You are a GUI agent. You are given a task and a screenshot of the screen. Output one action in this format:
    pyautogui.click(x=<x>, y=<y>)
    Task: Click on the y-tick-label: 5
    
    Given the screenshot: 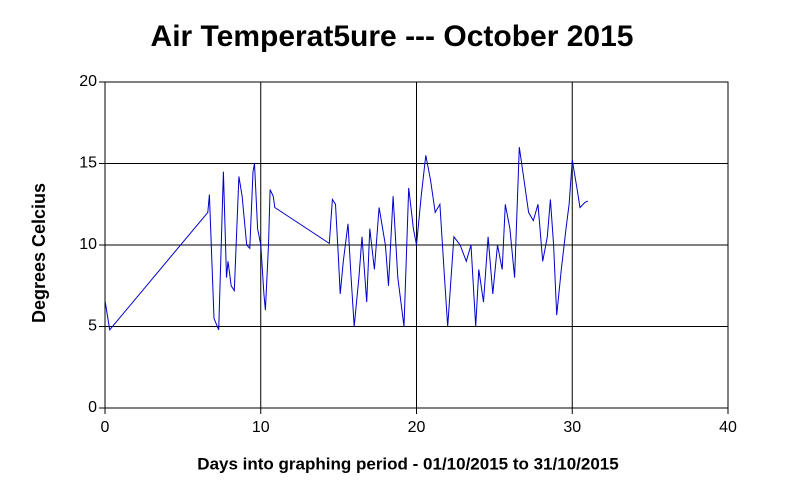 What is the action you would take?
    pyautogui.click(x=92, y=326)
    